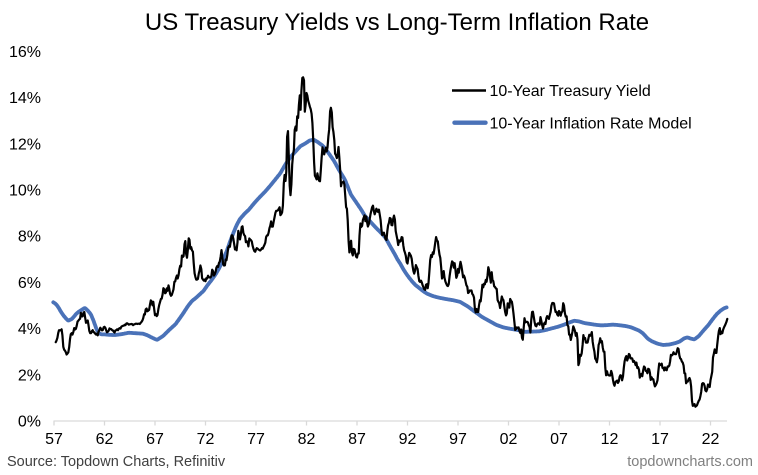 The width and height of the screenshot is (758, 475). Describe the element at coordinates (591, 123) in the screenshot. I see `svg-text: 10-Year Inflation Rate Model` at that location.